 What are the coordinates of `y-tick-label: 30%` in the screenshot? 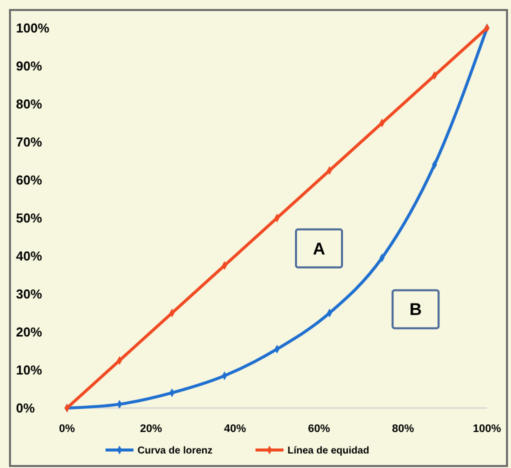 It's located at (29, 294).